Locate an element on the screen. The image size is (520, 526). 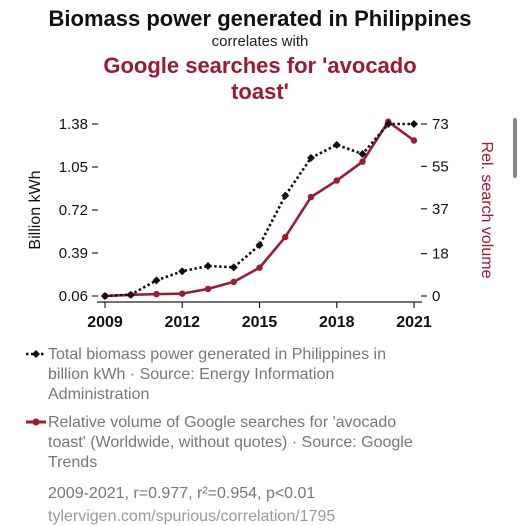
y-tick-label-0.72: 0.72 is located at coordinates (73, 210).